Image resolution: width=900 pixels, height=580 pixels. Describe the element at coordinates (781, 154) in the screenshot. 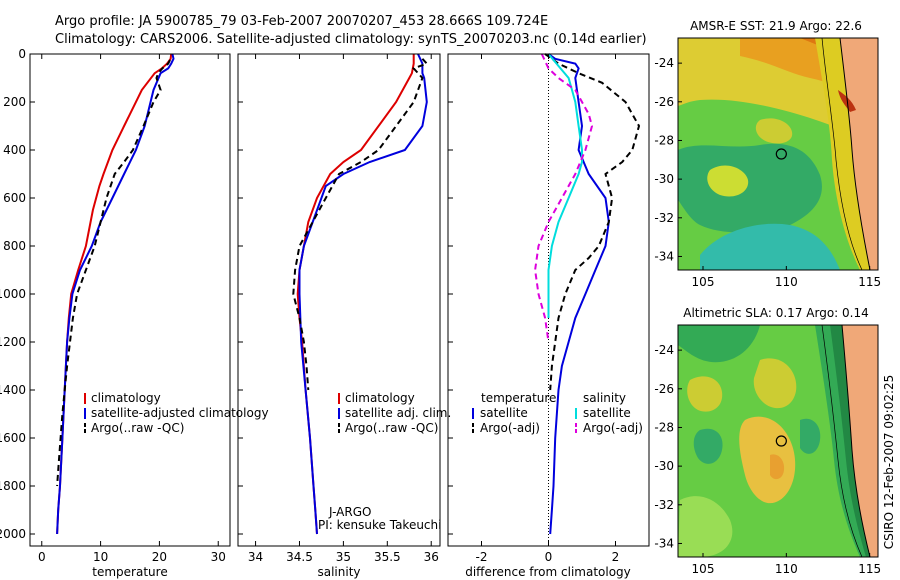

I see `sst-float-marker` at that location.